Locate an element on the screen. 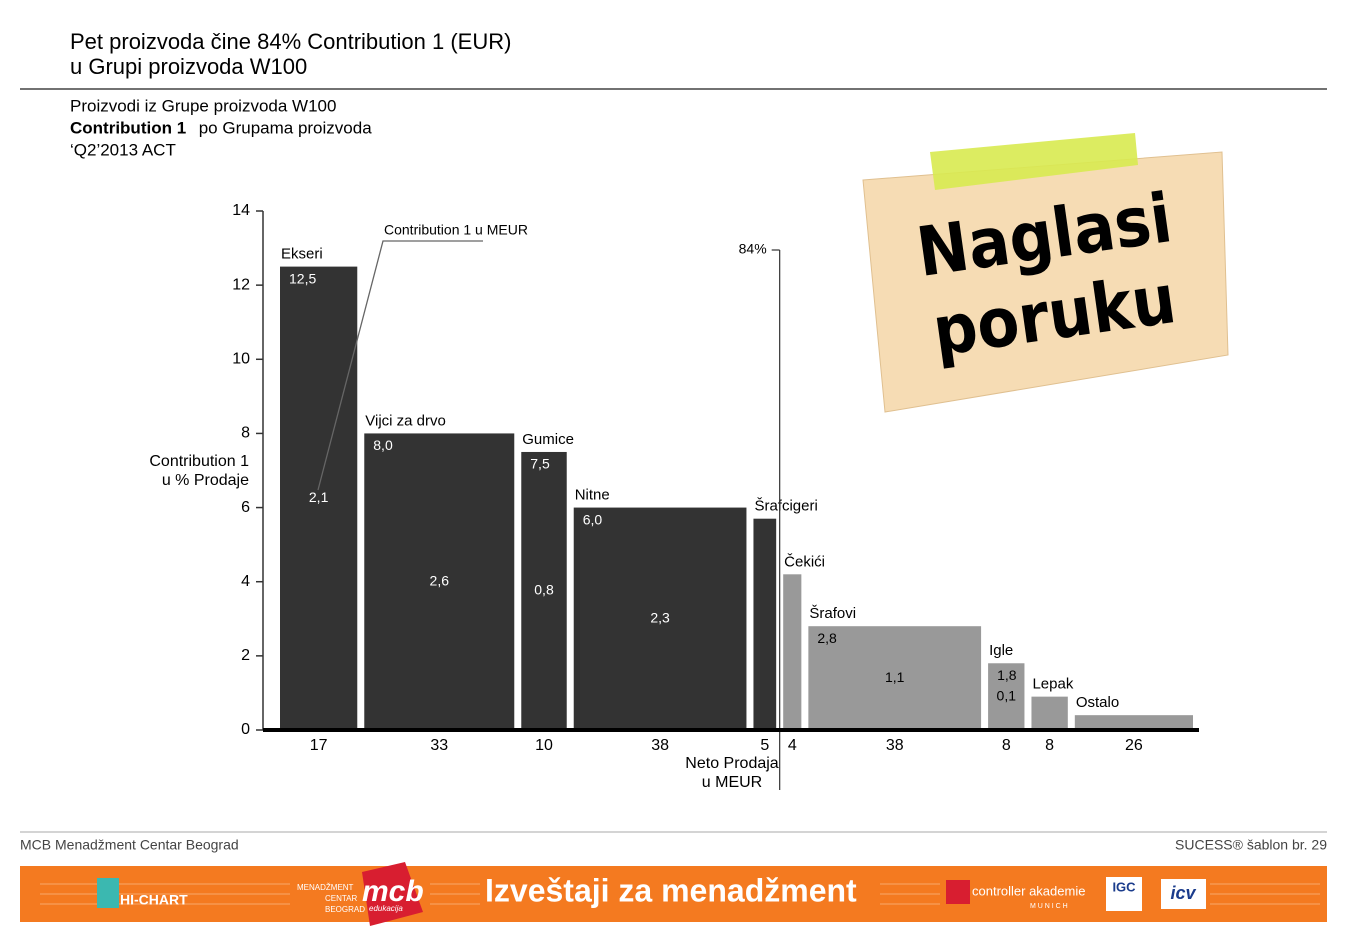  note-tape is located at coordinates (1034, 161).